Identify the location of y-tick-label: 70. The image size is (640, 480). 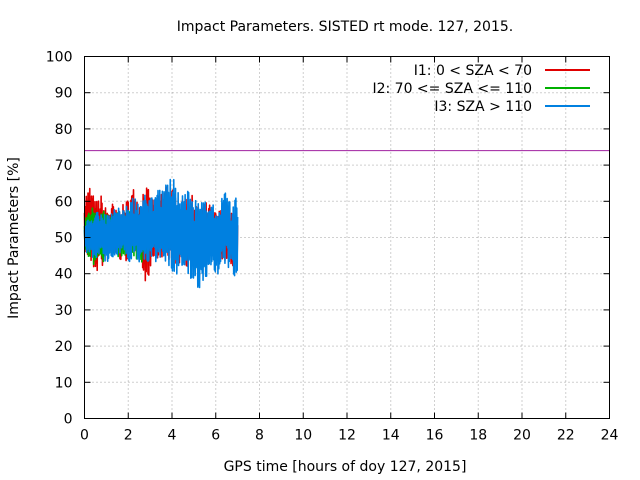
(64, 166).